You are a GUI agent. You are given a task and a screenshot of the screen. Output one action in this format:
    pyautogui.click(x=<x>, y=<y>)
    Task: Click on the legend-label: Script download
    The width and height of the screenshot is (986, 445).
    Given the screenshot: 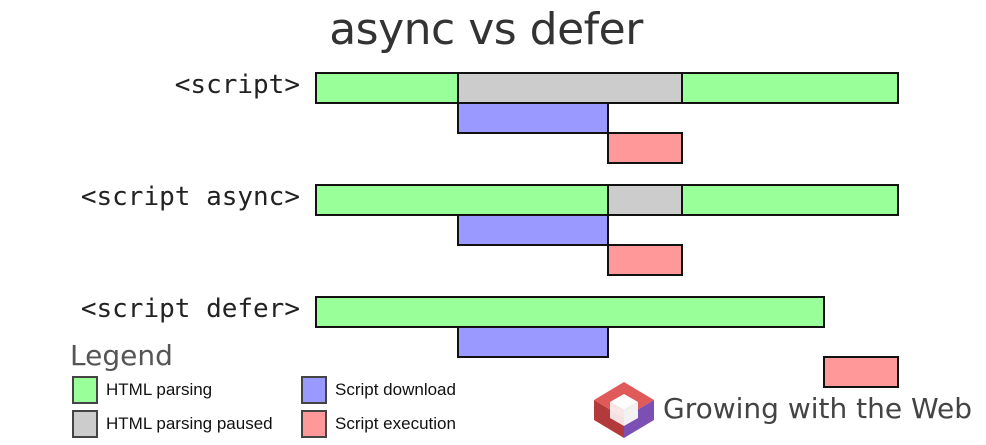 What is the action you would take?
    pyautogui.click(x=395, y=389)
    